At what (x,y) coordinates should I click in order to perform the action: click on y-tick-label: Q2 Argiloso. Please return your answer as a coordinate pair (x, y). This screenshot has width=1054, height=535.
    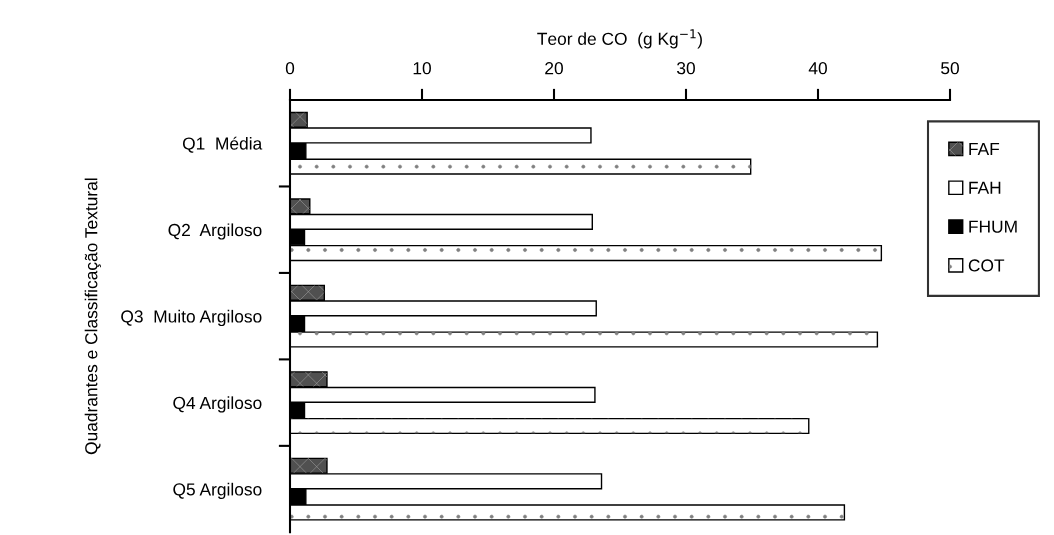
    Looking at the image, I should click on (215, 231).